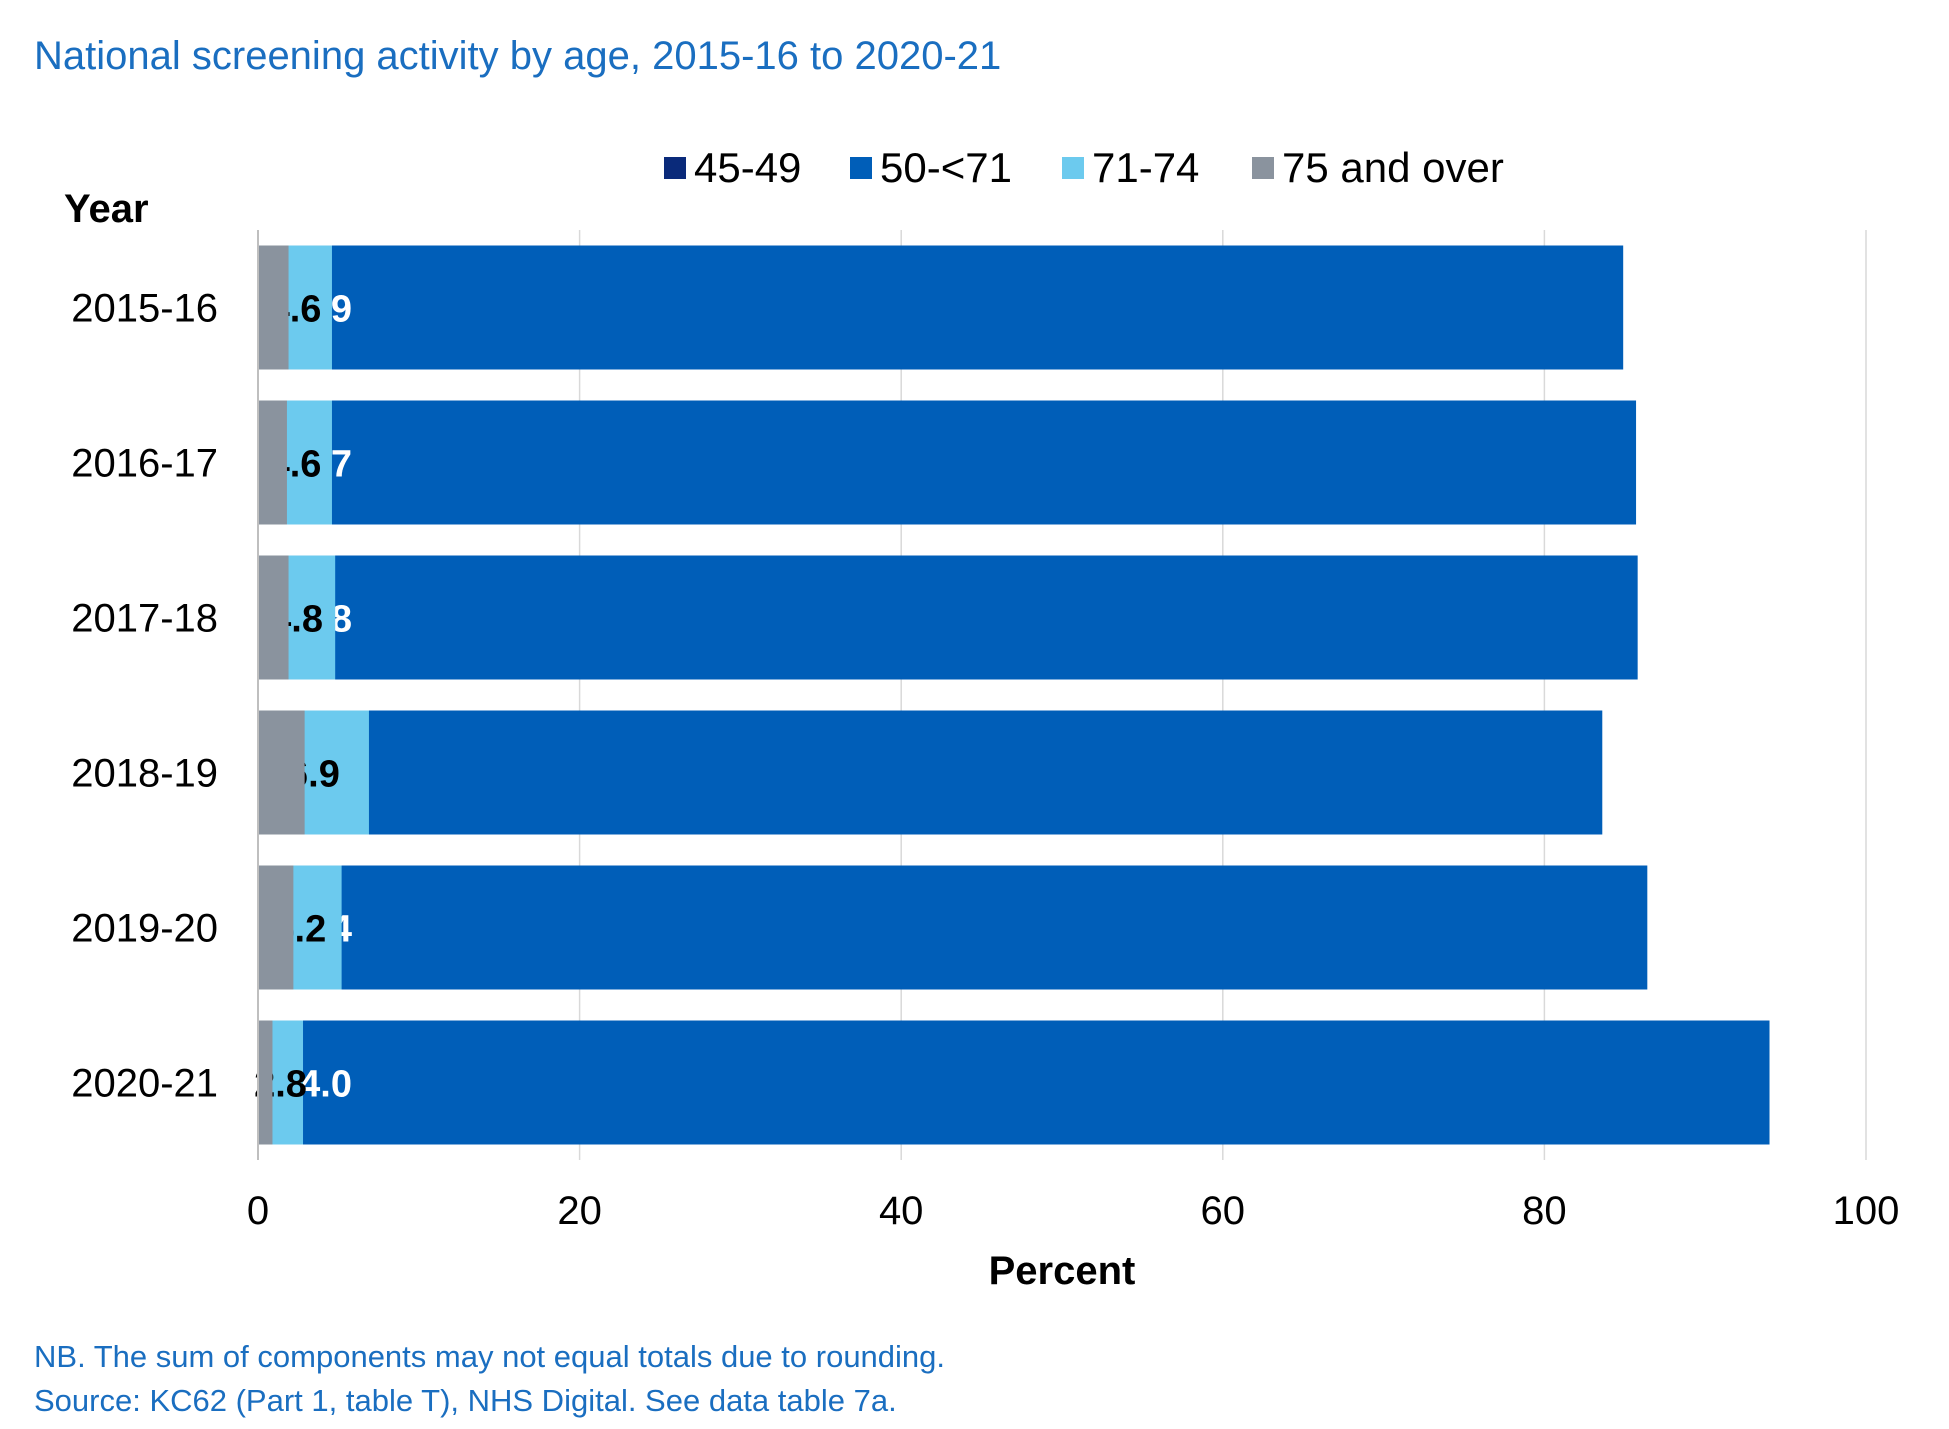 This screenshot has width=1949, height=1429. What do you see at coordinates (1146, 167) in the screenshot?
I see `legend-label: 71-74` at bounding box center [1146, 167].